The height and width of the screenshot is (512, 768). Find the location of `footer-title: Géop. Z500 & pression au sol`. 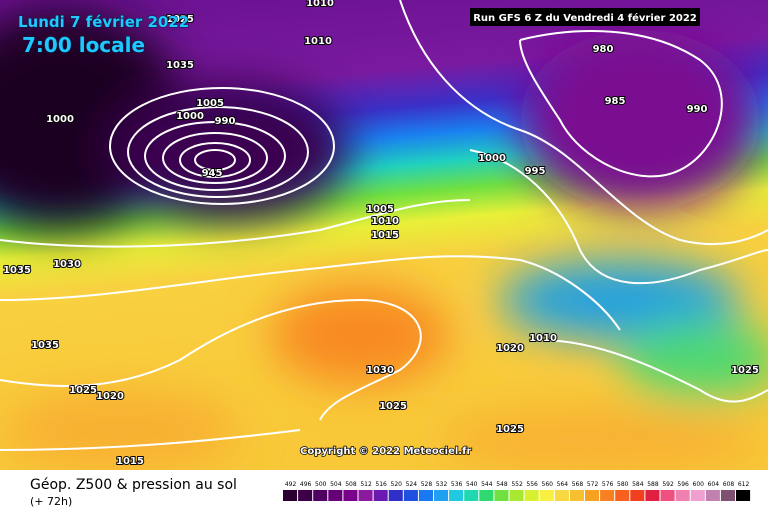

footer-title: Géop. Z500 & pression au sol is located at coordinates (133, 485).